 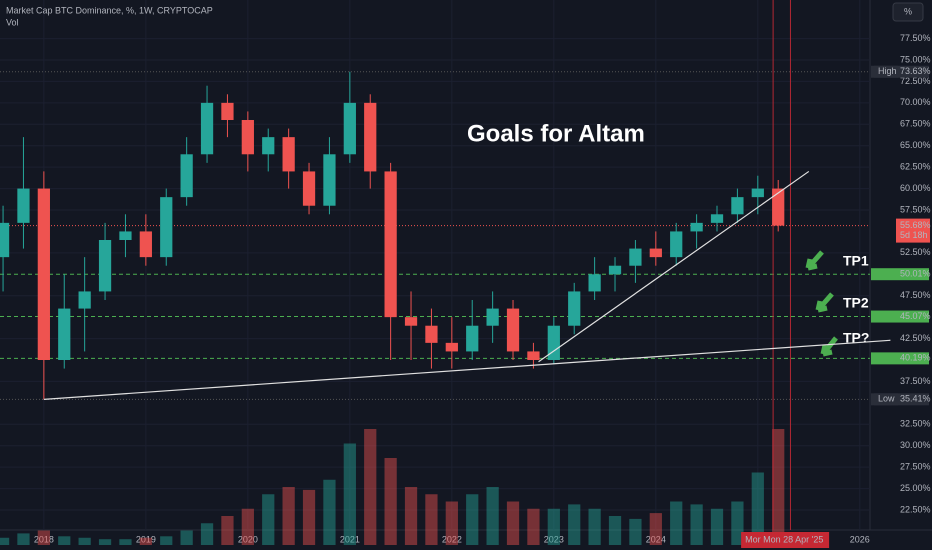 What do you see at coordinates (915, 467) in the screenshot?
I see `y-tick-label: 27.50%` at bounding box center [915, 467].